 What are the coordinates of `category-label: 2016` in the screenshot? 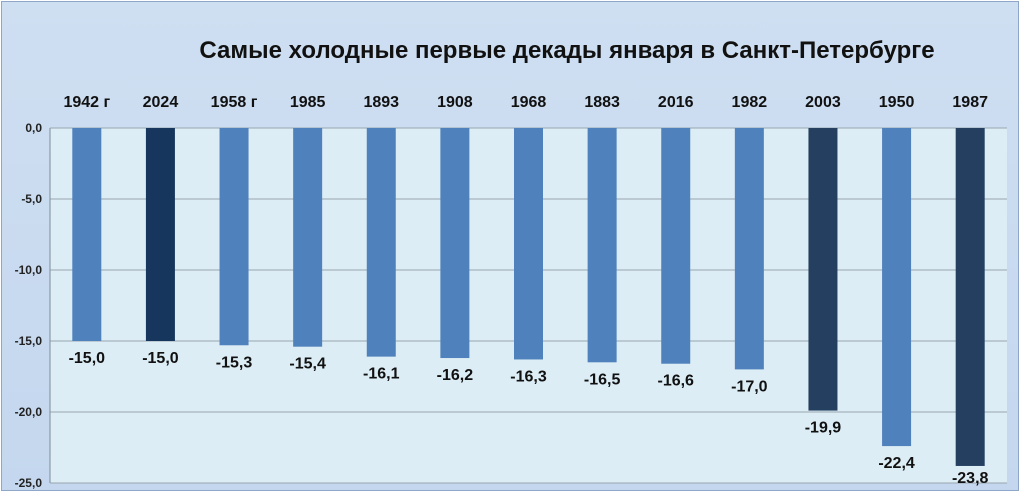 It's located at (676, 102).